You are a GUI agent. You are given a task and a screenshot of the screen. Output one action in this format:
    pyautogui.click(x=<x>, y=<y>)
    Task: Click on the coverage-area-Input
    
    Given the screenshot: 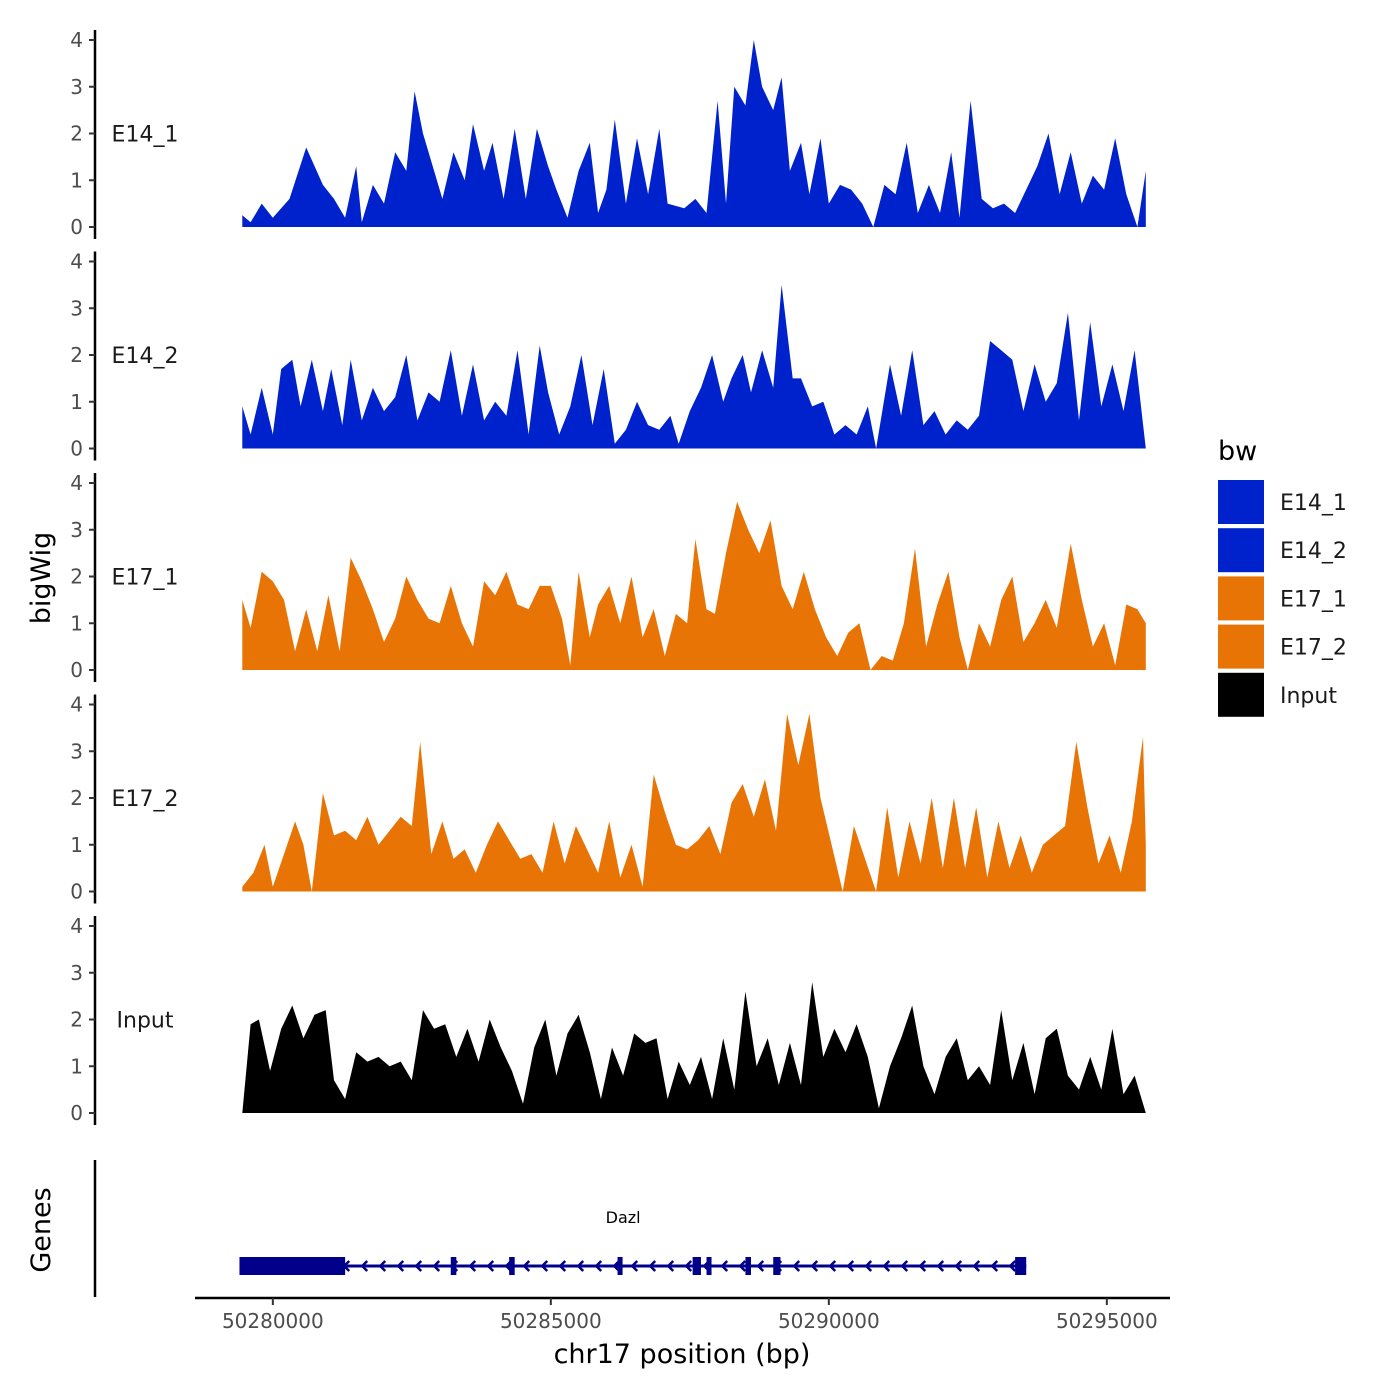 What is the action you would take?
    pyautogui.click(x=694, y=1047)
    